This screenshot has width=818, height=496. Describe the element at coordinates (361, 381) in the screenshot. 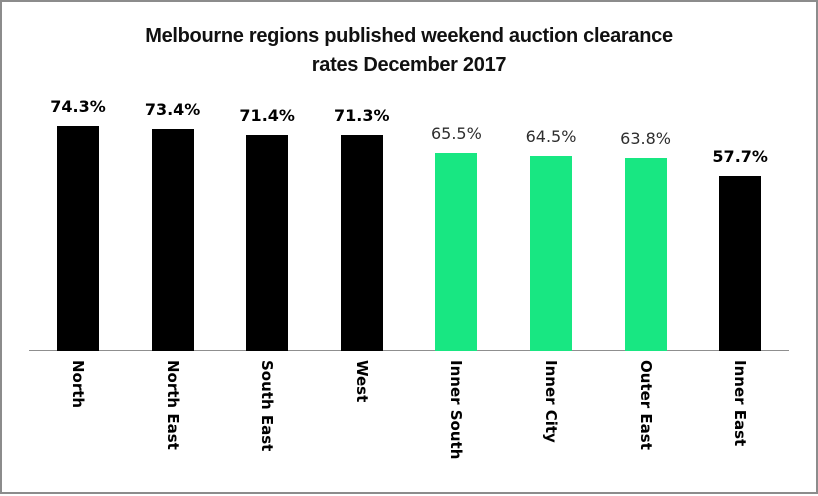

I see `category-label-west: West` at that location.